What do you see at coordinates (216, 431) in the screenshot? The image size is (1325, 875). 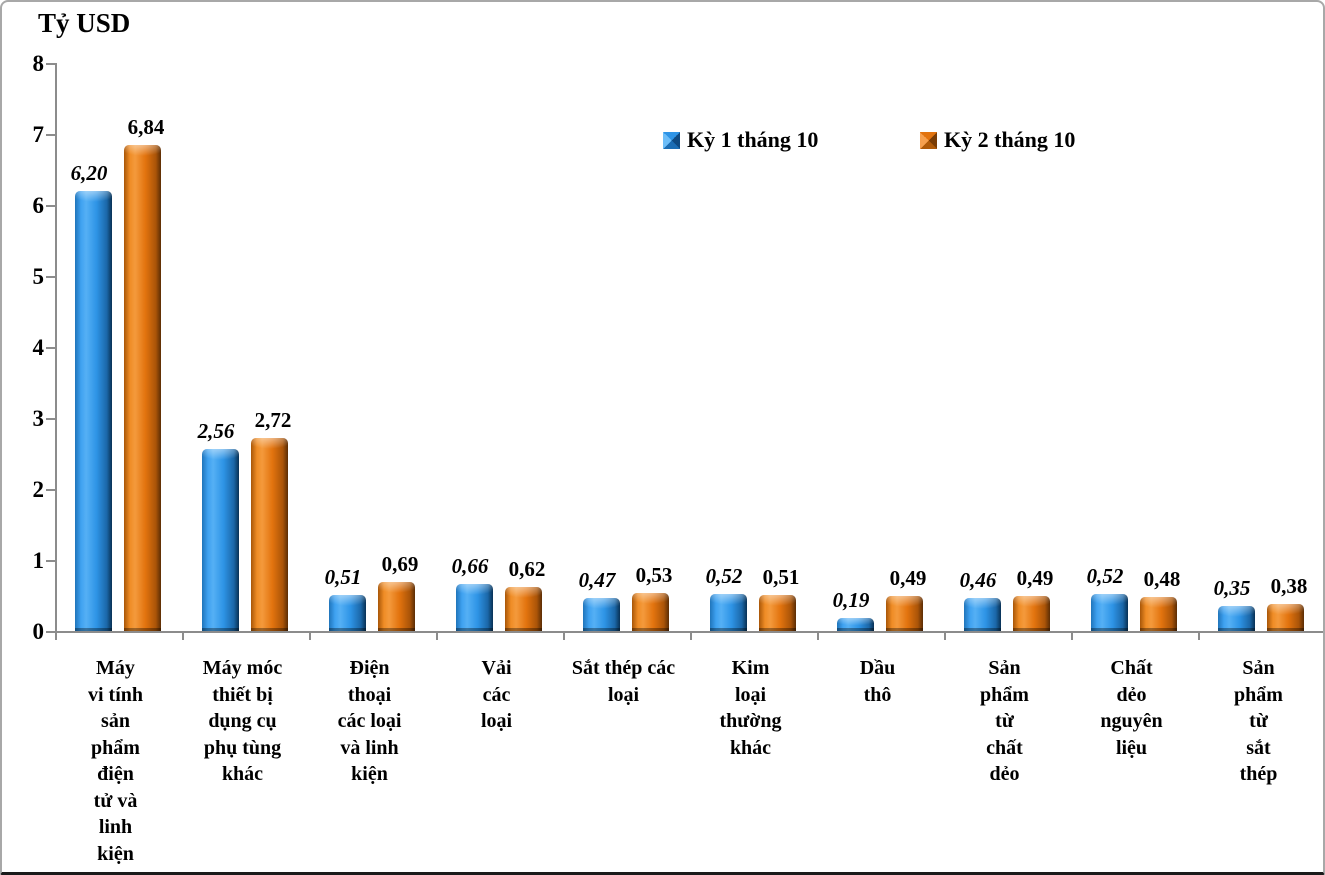 I see `value-label-ky1: 2,56` at bounding box center [216, 431].